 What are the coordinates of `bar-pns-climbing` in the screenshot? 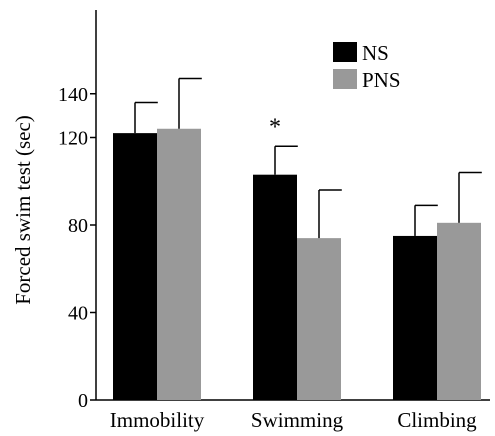 It's located at (459, 311).